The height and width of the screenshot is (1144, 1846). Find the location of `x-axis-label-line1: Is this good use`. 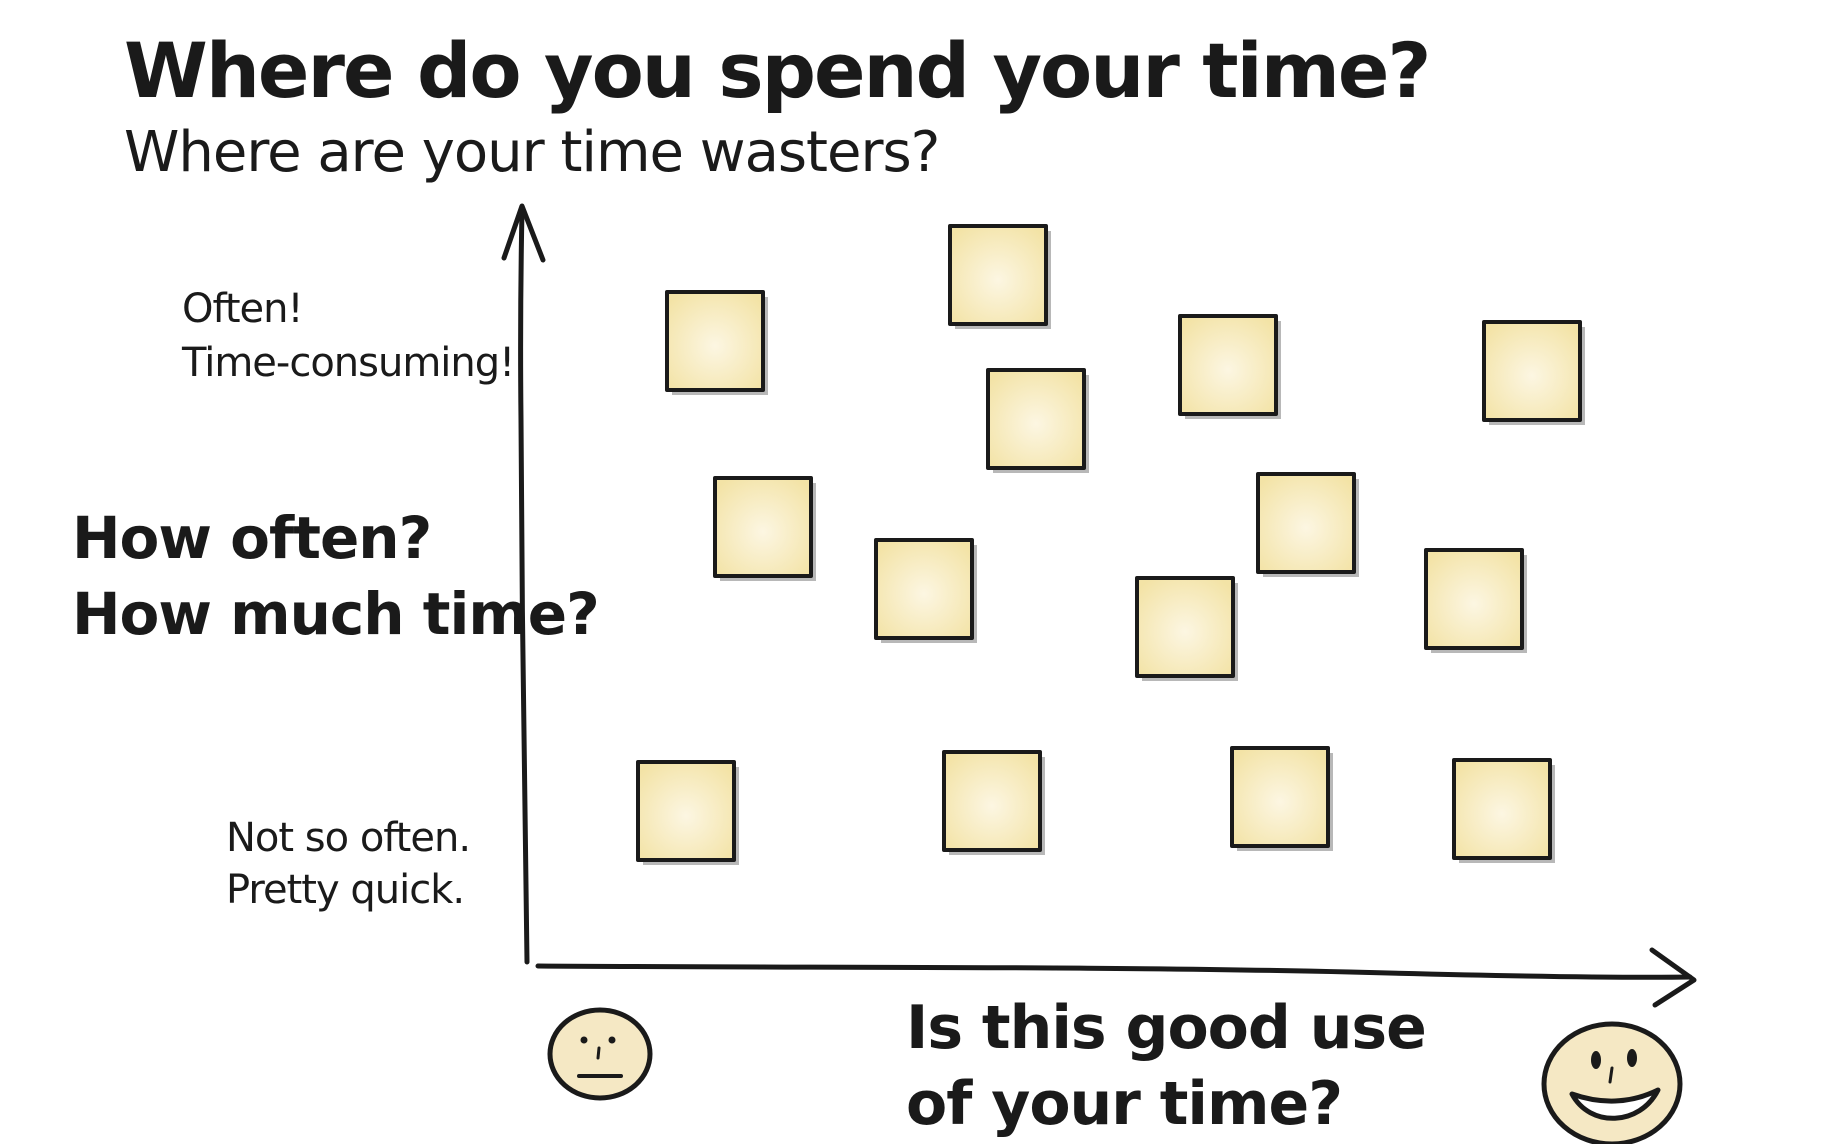

x-axis-label-line1: Is this good use is located at coordinates (1166, 1028).